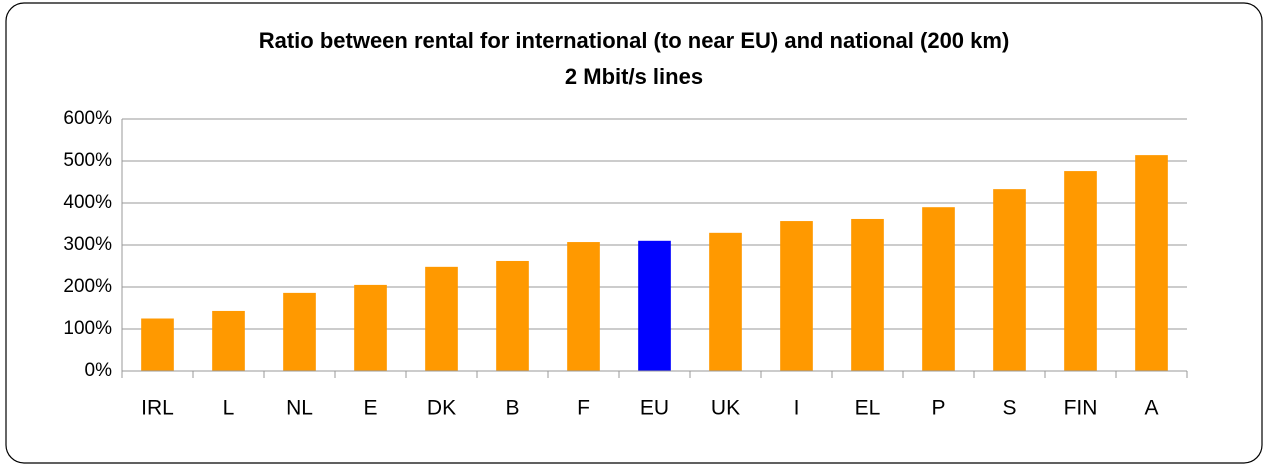  Describe the element at coordinates (87, 244) in the screenshot. I see `y-tick-label: 300%` at that location.